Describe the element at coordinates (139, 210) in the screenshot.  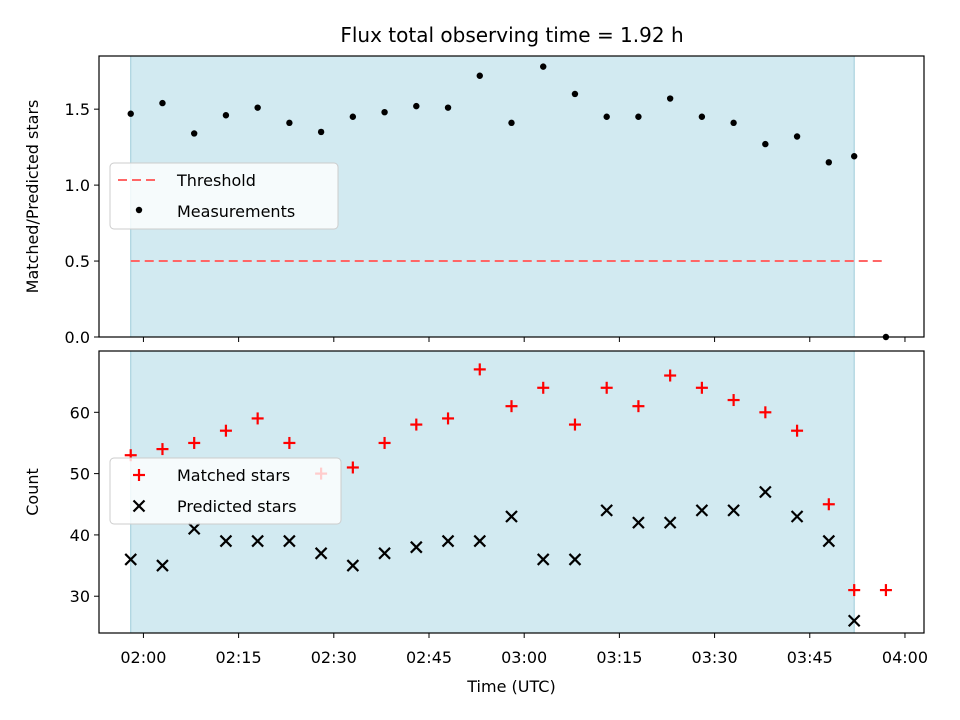
I see `legend-measurements-swatch` at that location.